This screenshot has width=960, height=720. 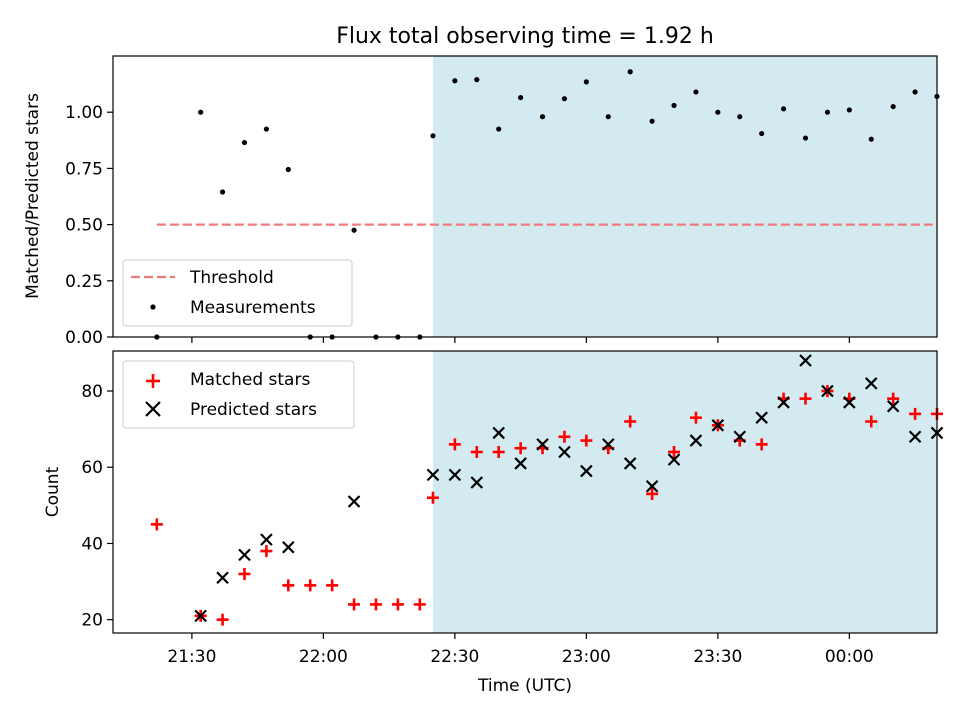 What do you see at coordinates (33, 196) in the screenshot?
I see `top-y-axis-label: Matched/Predicted stars` at bounding box center [33, 196].